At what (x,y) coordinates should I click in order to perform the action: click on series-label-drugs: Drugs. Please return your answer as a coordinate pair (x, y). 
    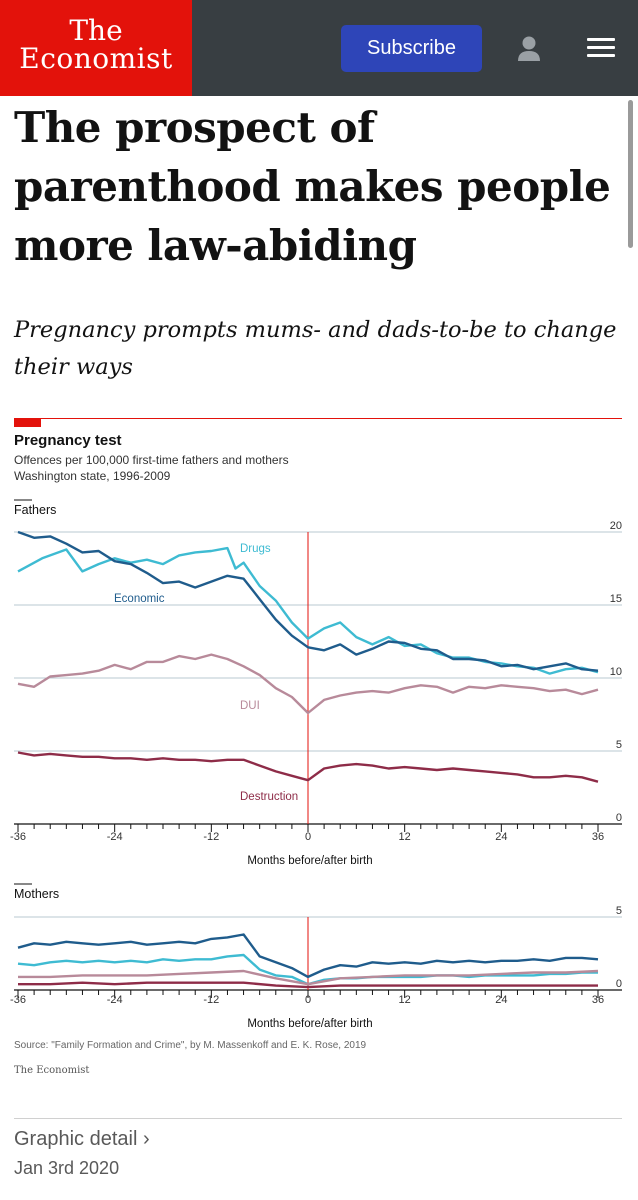
    Looking at the image, I should click on (255, 549).